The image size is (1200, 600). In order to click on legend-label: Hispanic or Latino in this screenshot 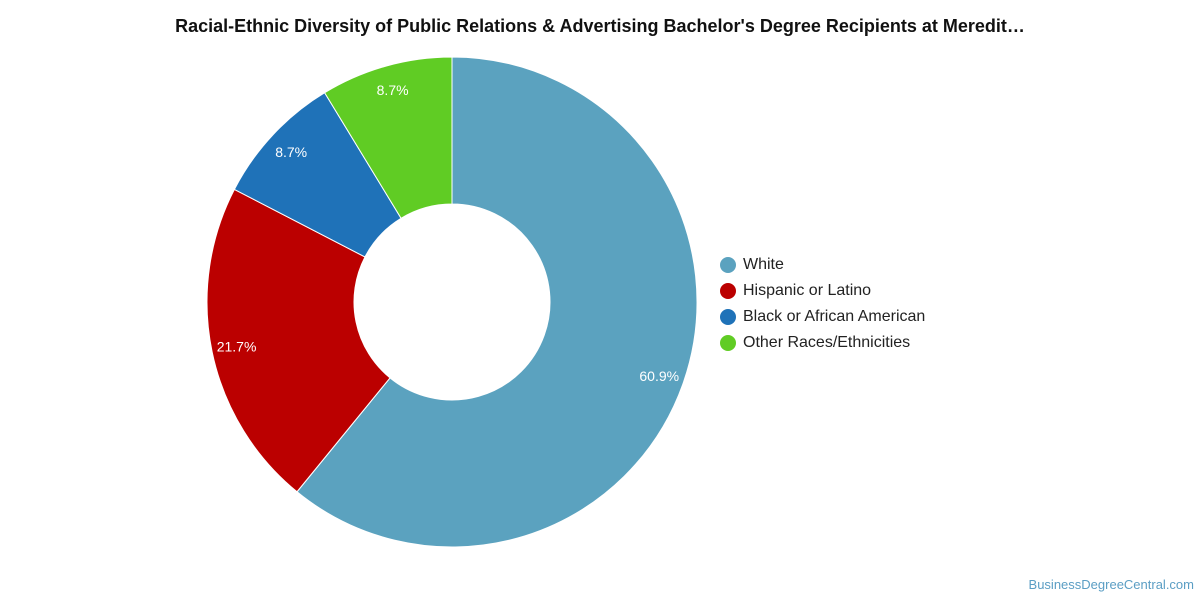, I will do `click(807, 290)`.